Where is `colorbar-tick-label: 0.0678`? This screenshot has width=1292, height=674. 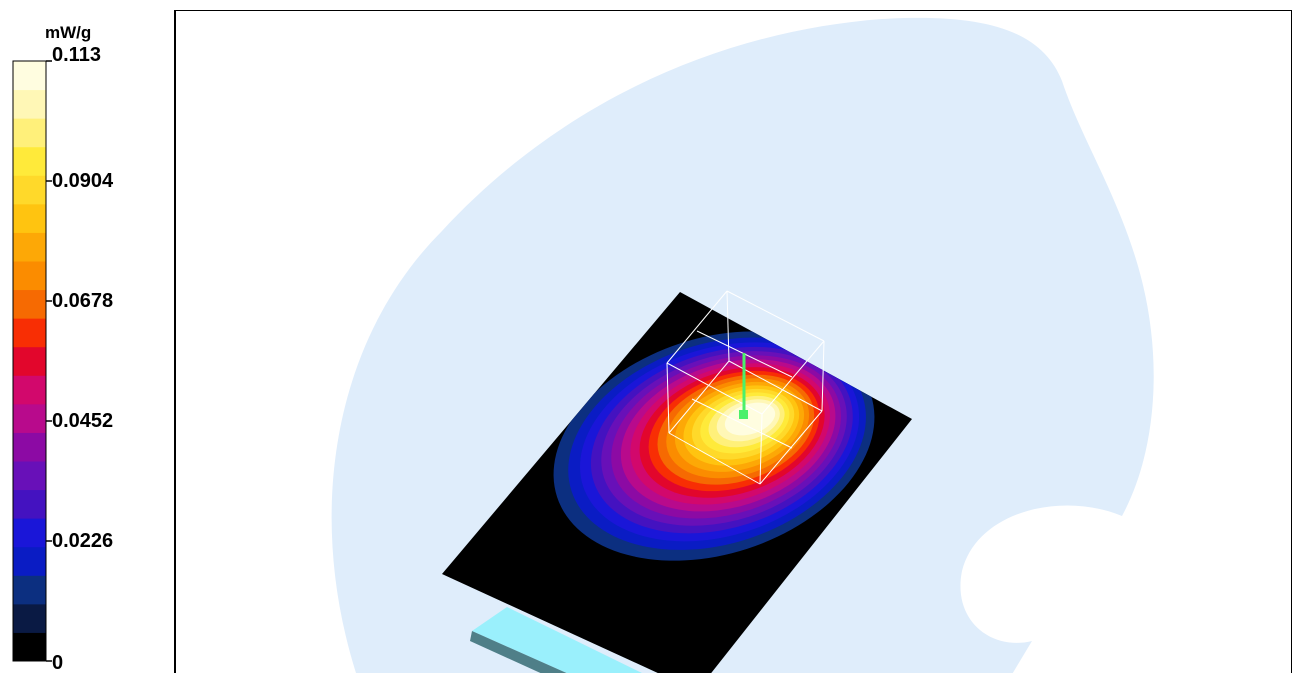 colorbar-tick-label: 0.0678 is located at coordinates (83, 301).